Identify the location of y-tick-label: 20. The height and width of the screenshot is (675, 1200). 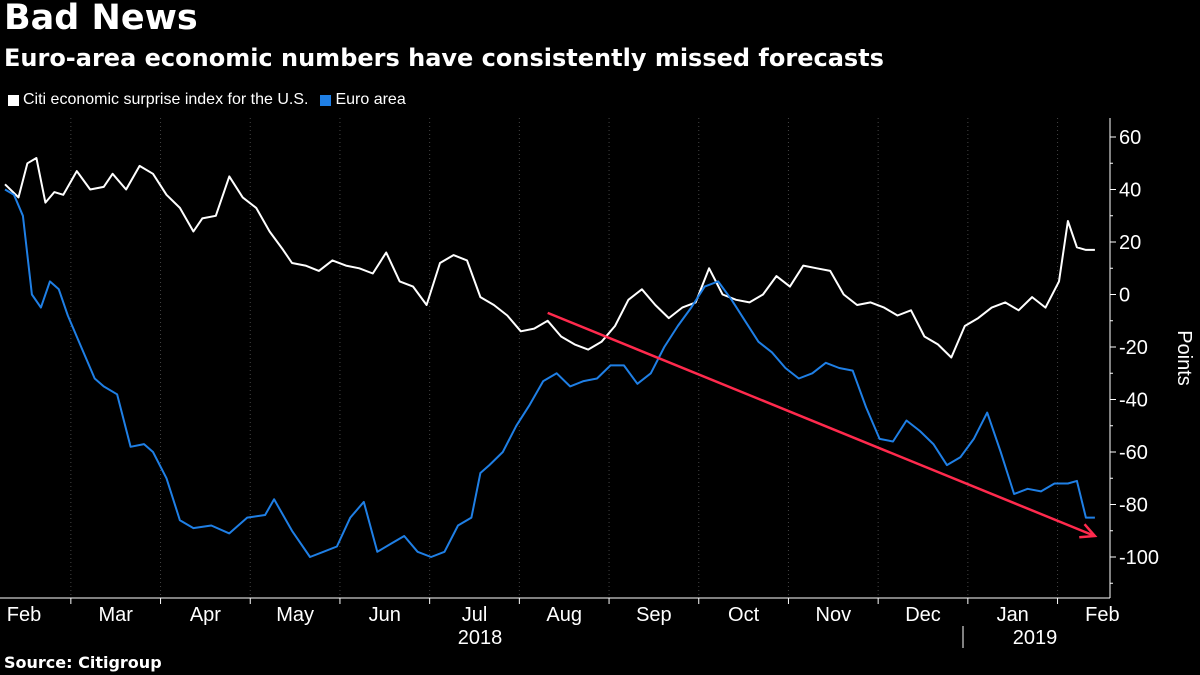
(1130, 243).